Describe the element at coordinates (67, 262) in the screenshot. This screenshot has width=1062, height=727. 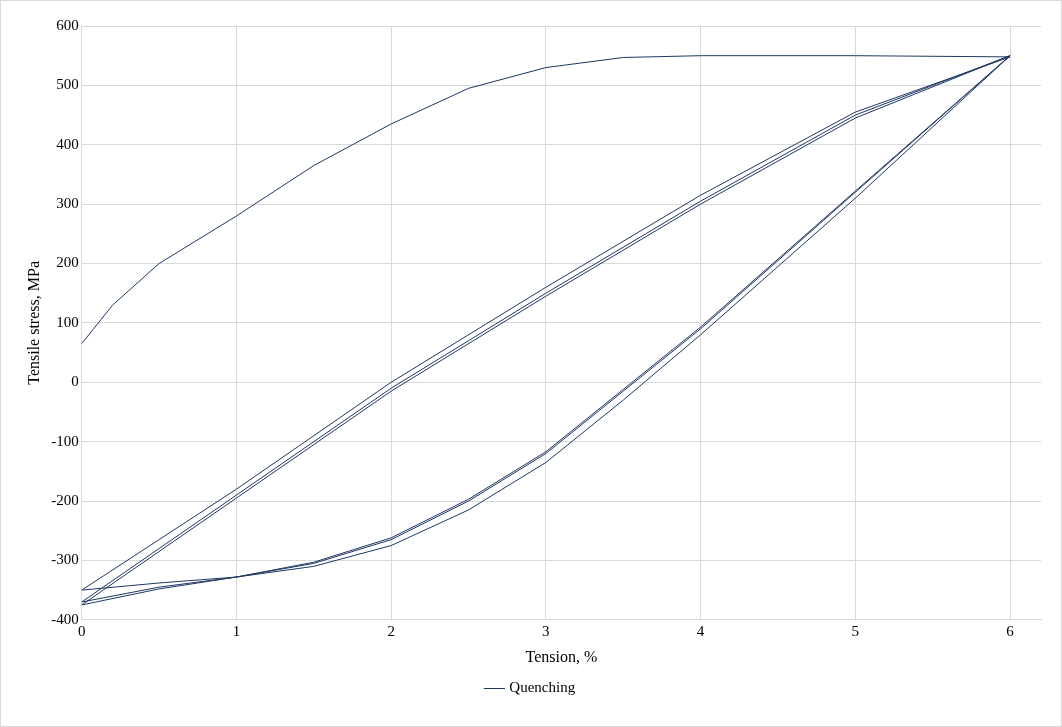
I see `y-tick-label: 200` at that location.